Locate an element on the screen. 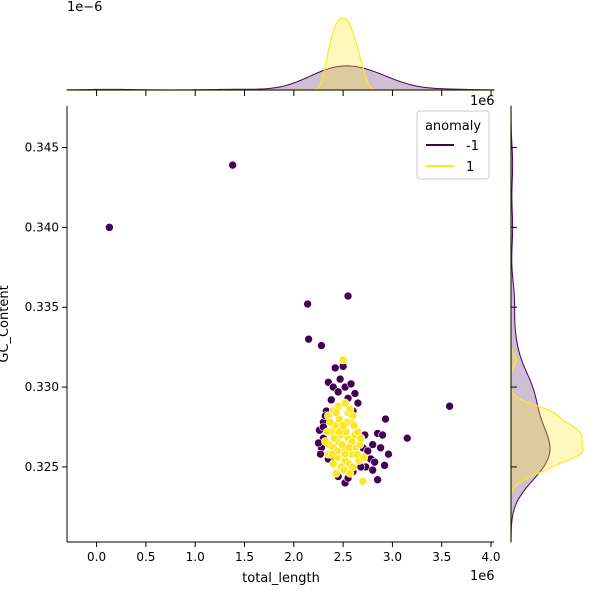  top-marginal-scale-label: 1e−6 is located at coordinates (84, 7).